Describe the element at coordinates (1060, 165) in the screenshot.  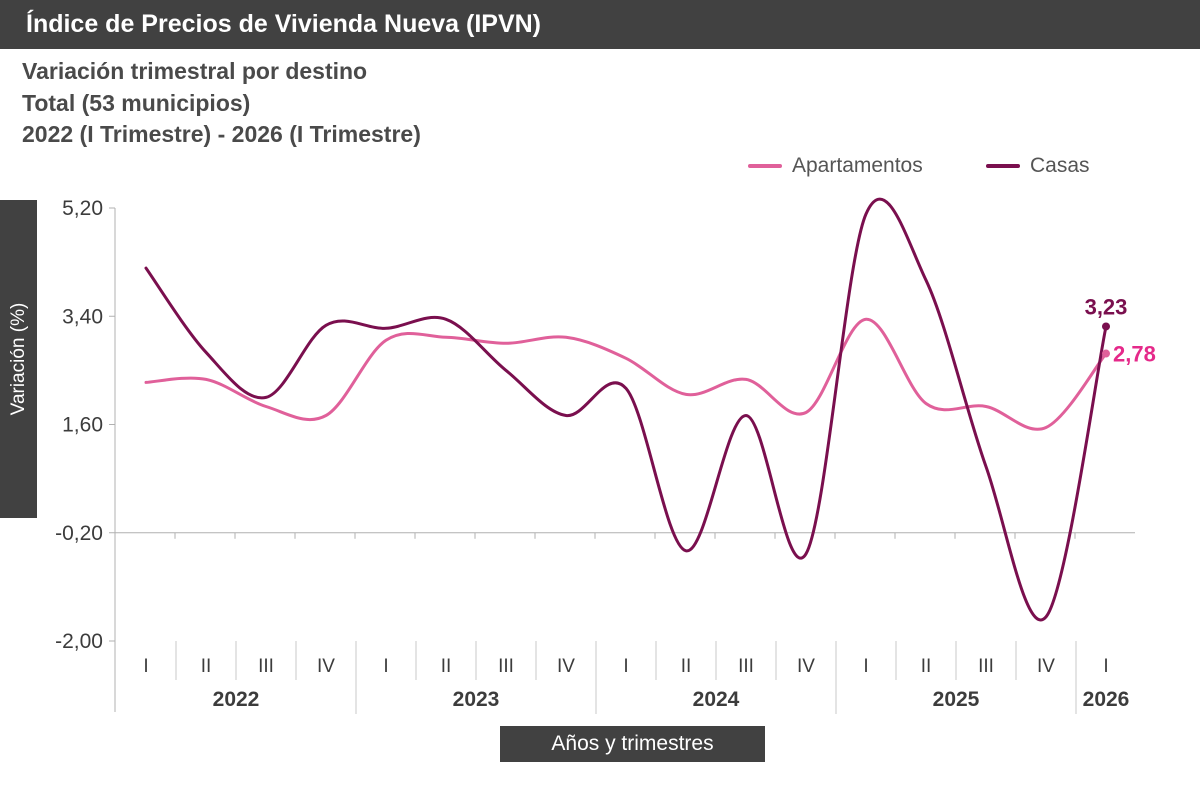
I see `legend-label-casas: Casas` at that location.